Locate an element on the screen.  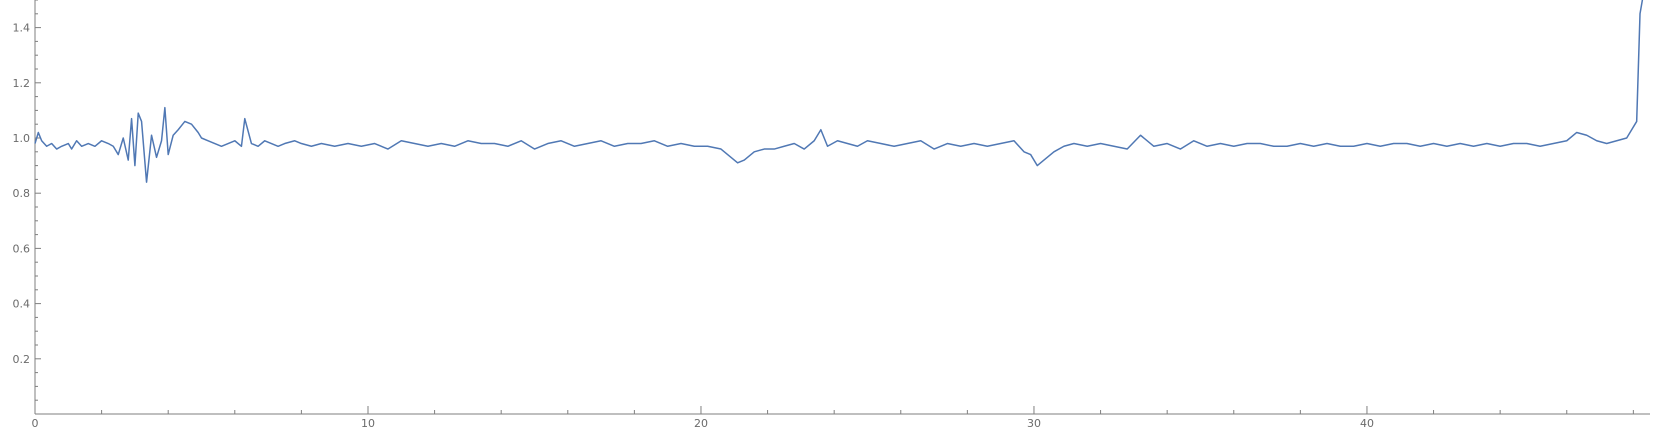
y-tick-label: 0.6 is located at coordinates (22, 248).